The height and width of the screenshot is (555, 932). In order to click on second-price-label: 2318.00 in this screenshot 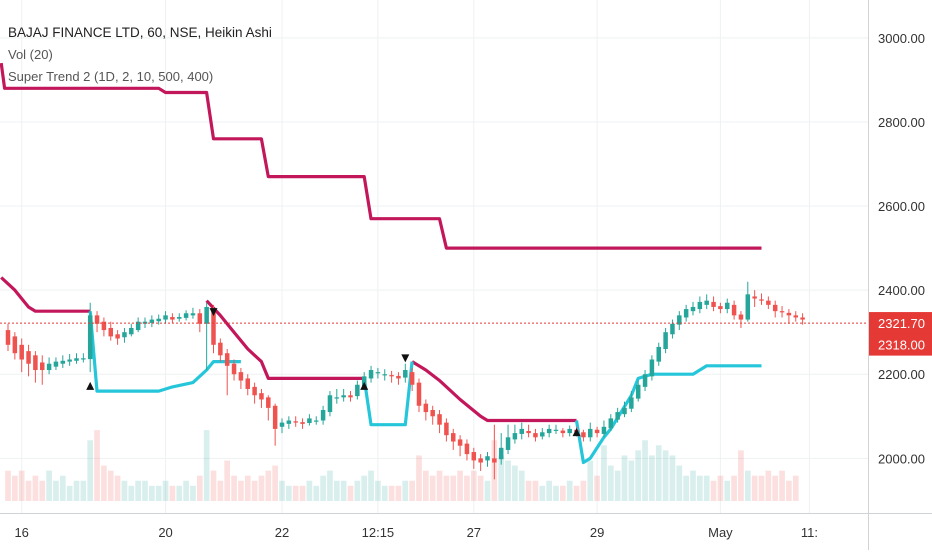, I will do `click(901, 345)`.